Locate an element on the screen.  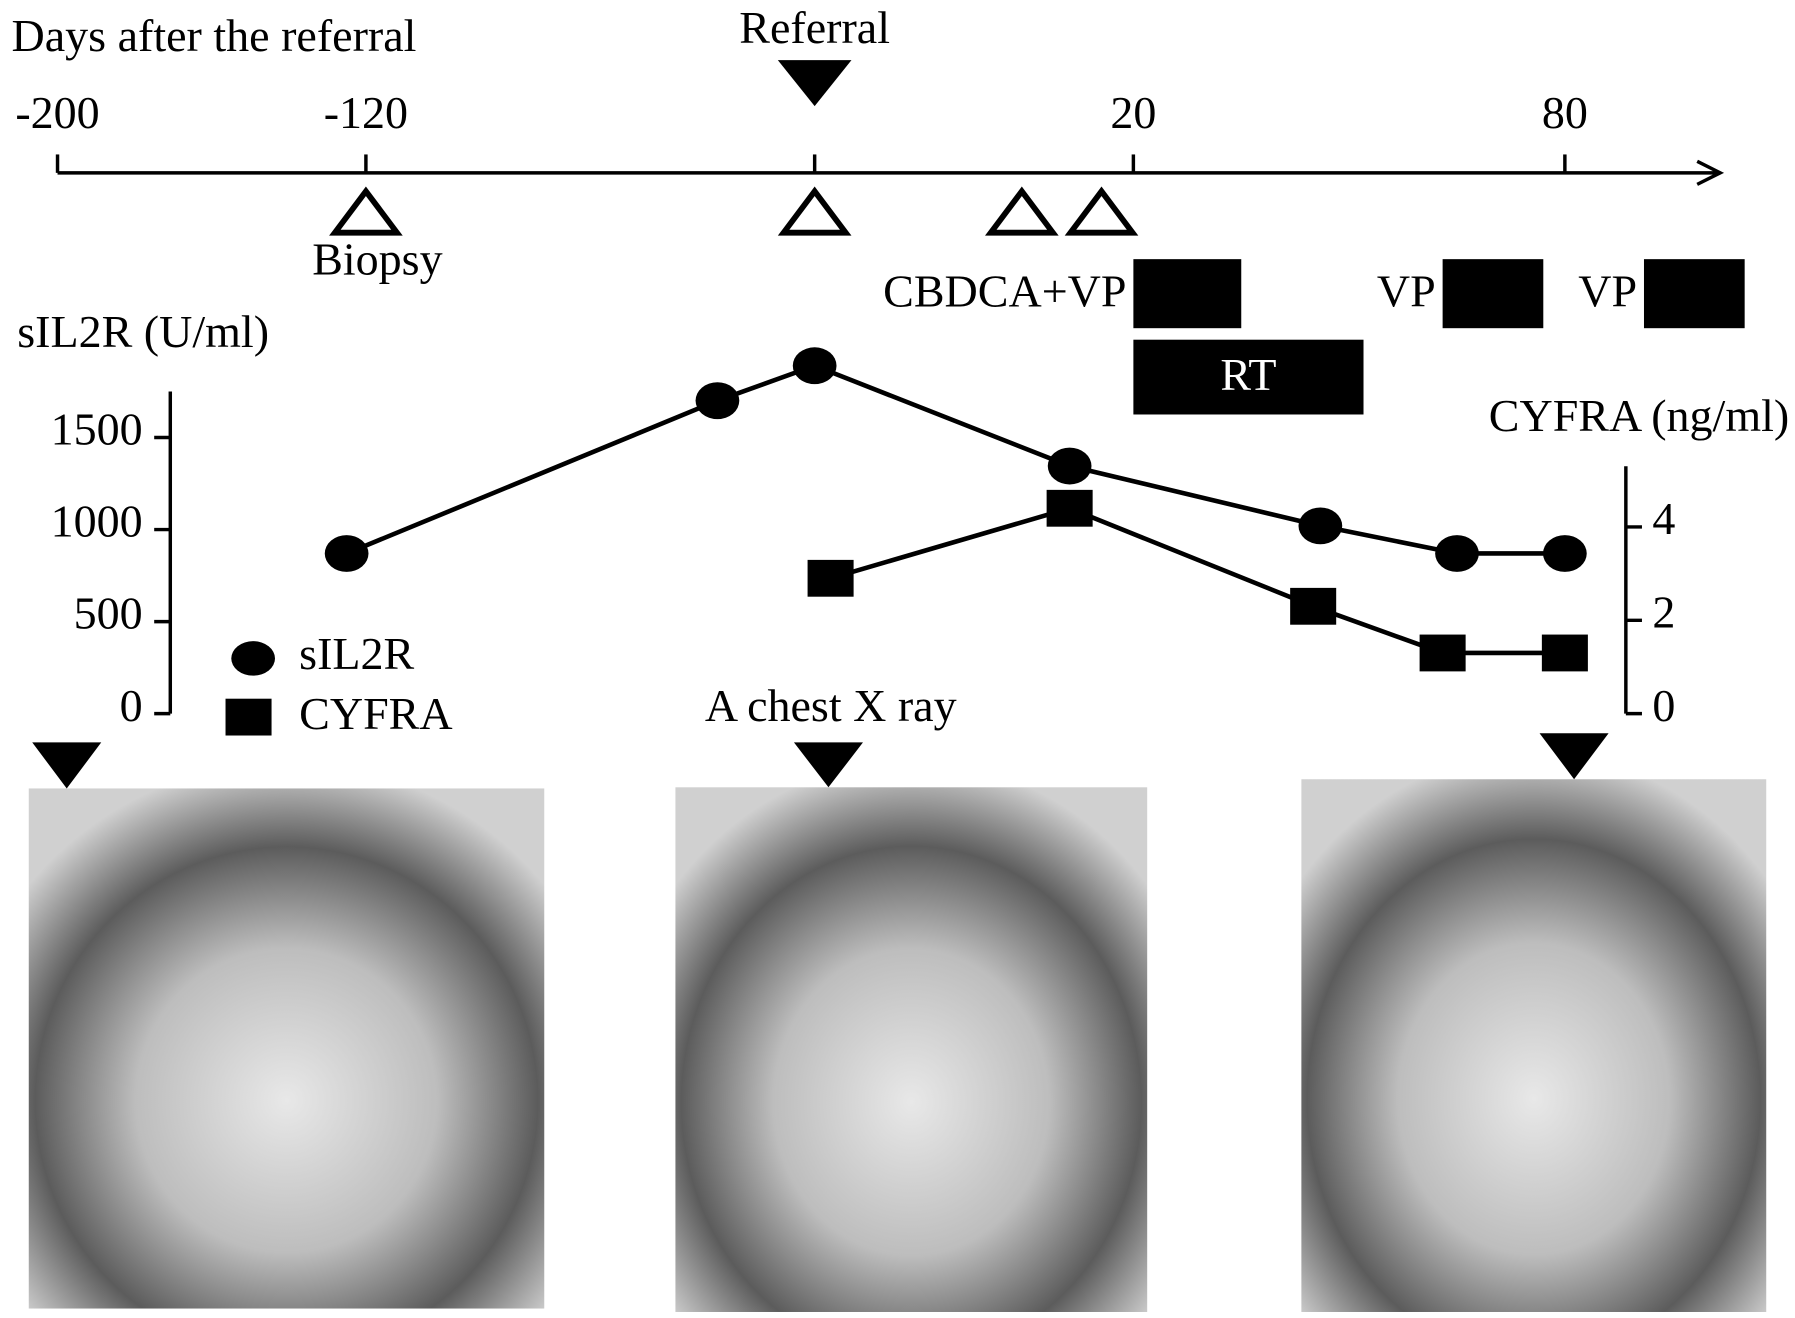
referral-label: Referral is located at coordinates (814, 27).